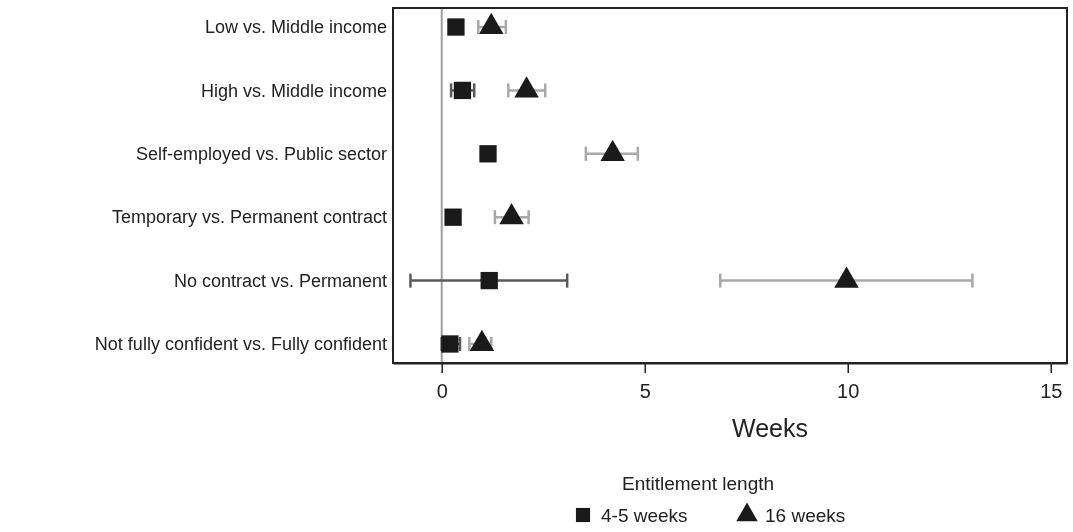 Image resolution: width=1073 pixels, height=532 pixels. What do you see at coordinates (848, 391) in the screenshot?
I see `x-tick-label: 10` at bounding box center [848, 391].